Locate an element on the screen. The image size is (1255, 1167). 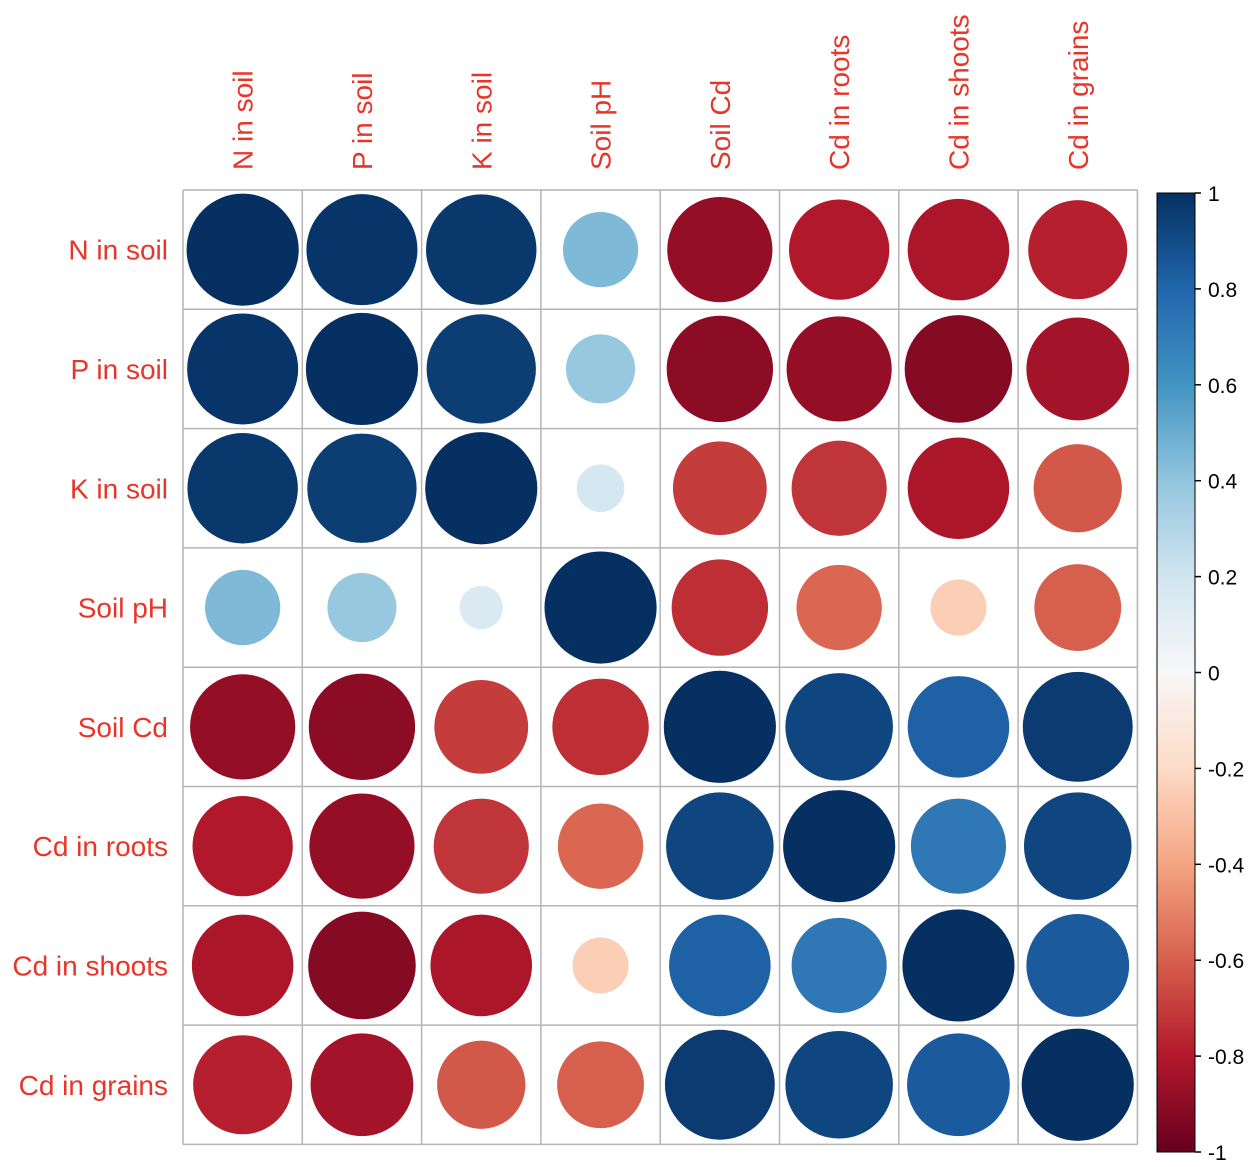
colorbar-tick-label: -0.4 is located at coordinates (1226, 865).